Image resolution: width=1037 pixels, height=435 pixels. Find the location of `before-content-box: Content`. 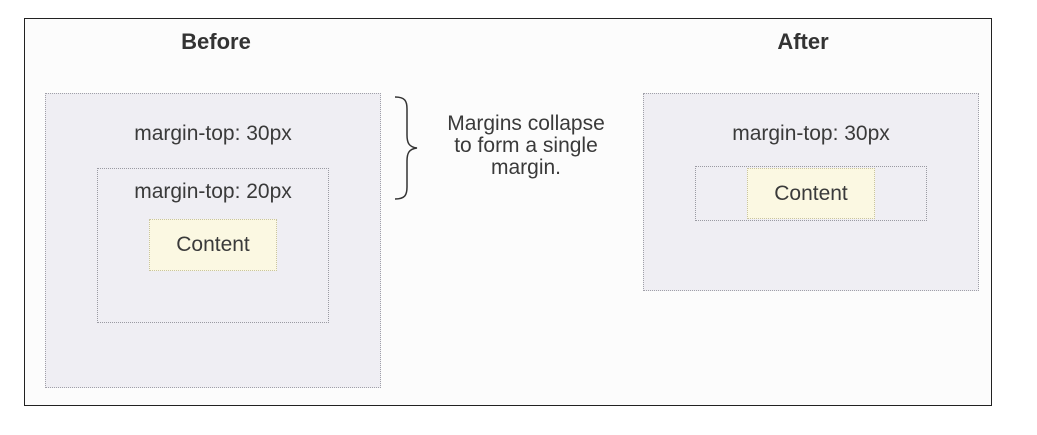

before-content-box: Content is located at coordinates (213, 245).